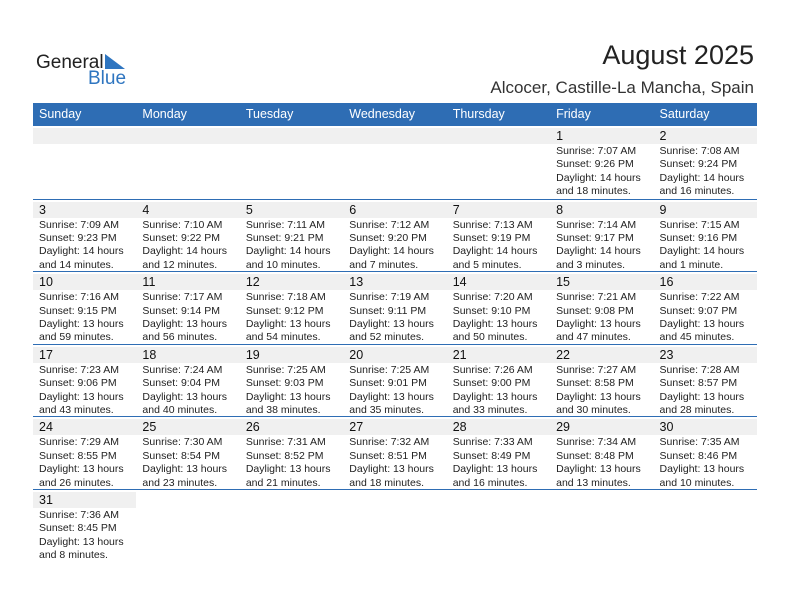 Image resolution: width=792 pixels, height=612 pixels. What do you see at coordinates (285, 297) in the screenshot?
I see `sunrise-text: Sunrise: 7:18 AM` at bounding box center [285, 297].